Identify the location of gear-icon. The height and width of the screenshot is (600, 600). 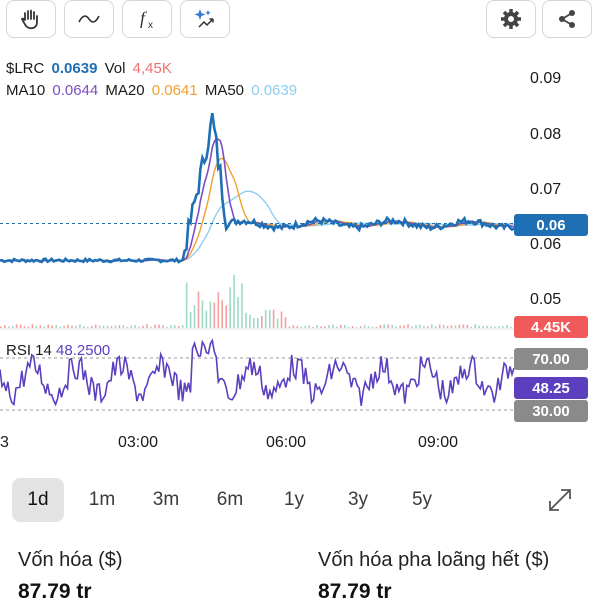
(511, 19).